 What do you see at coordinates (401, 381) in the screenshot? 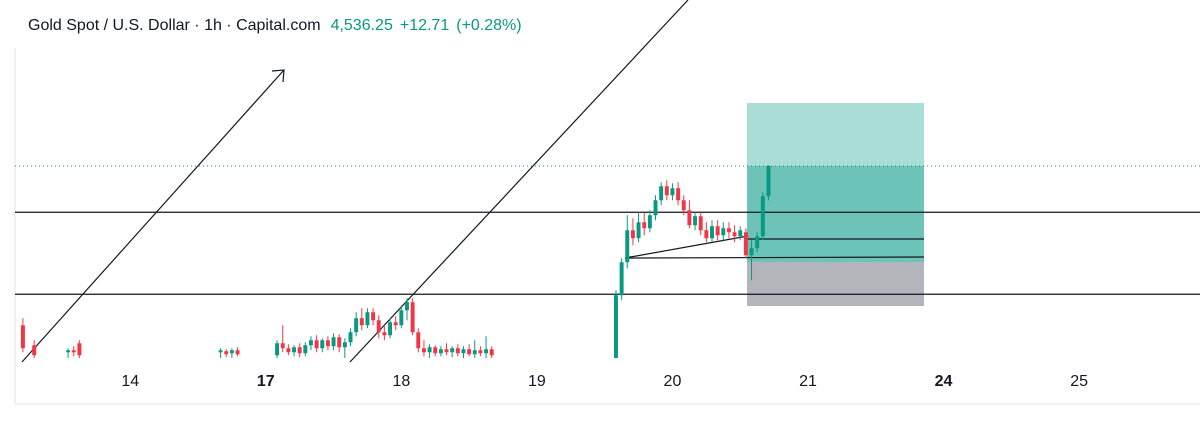
I see `x-tick-label: 18` at bounding box center [401, 381].